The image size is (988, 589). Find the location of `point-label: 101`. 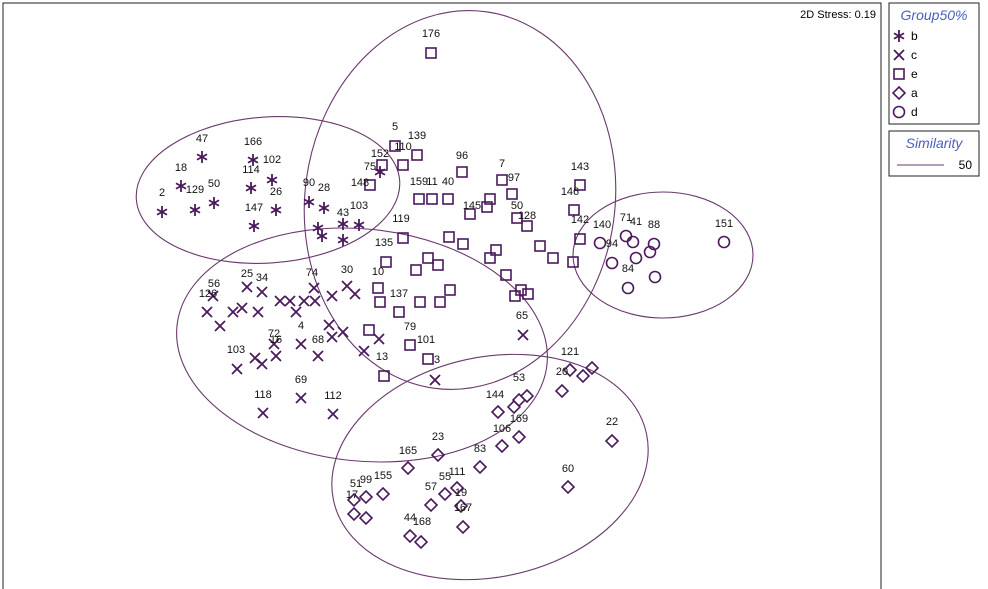

point-label: 101 is located at coordinates (426, 340).